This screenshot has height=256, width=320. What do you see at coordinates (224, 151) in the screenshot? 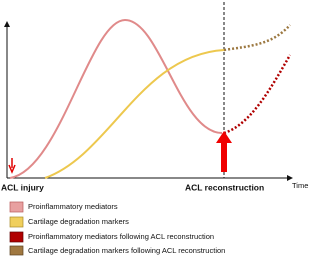
I see `reconstruction-arrow` at bounding box center [224, 151].